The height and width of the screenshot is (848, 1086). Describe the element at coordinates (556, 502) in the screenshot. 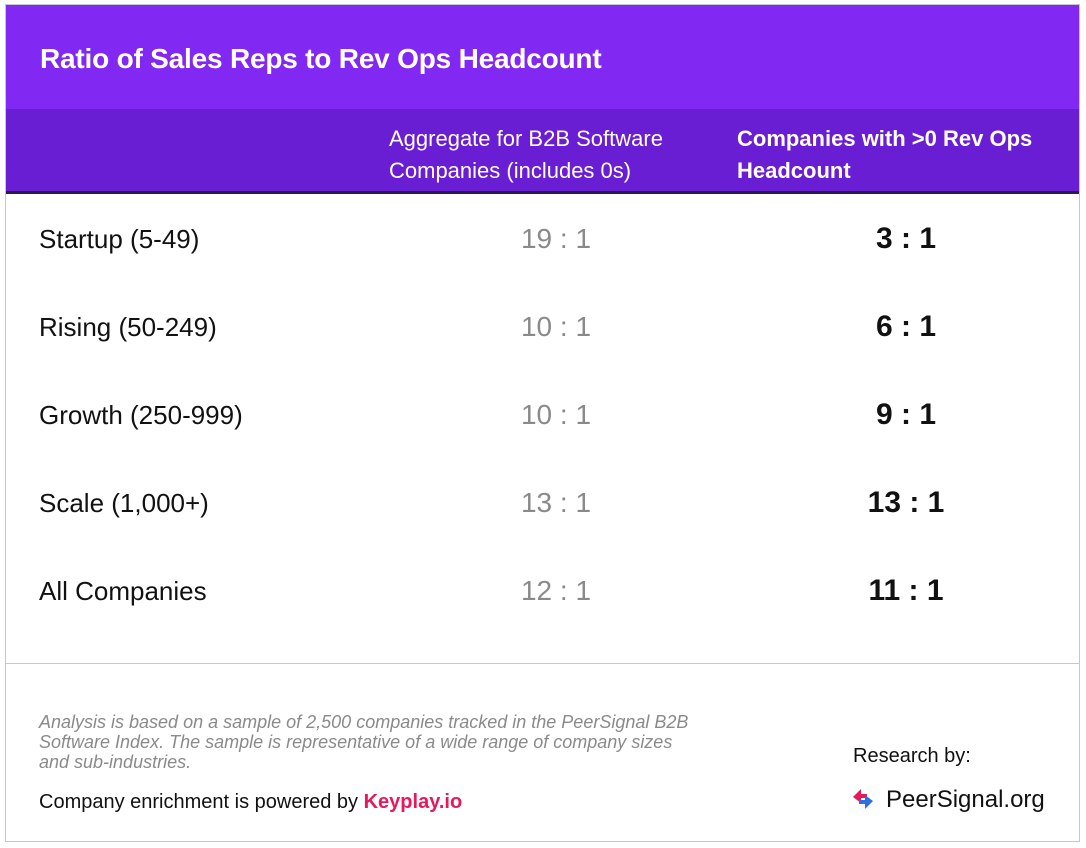

I see `aggregate-ratio: 13 : 1` at that location.